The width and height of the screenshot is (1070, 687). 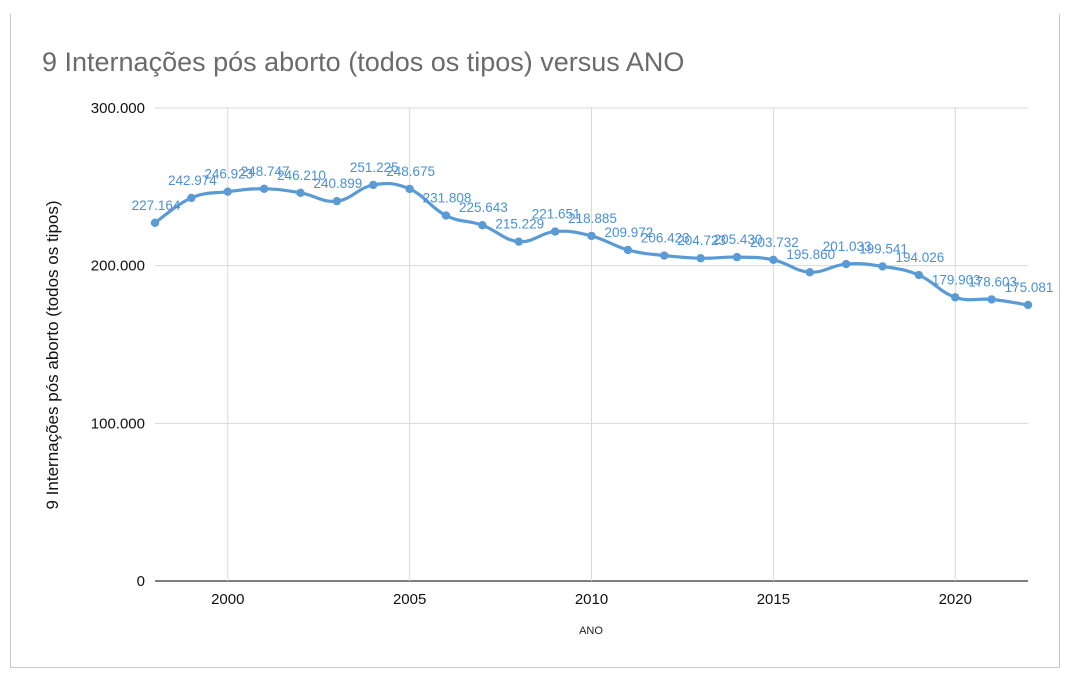 What do you see at coordinates (374, 167) in the screenshot?
I see `data-label: 251.225` at bounding box center [374, 167].